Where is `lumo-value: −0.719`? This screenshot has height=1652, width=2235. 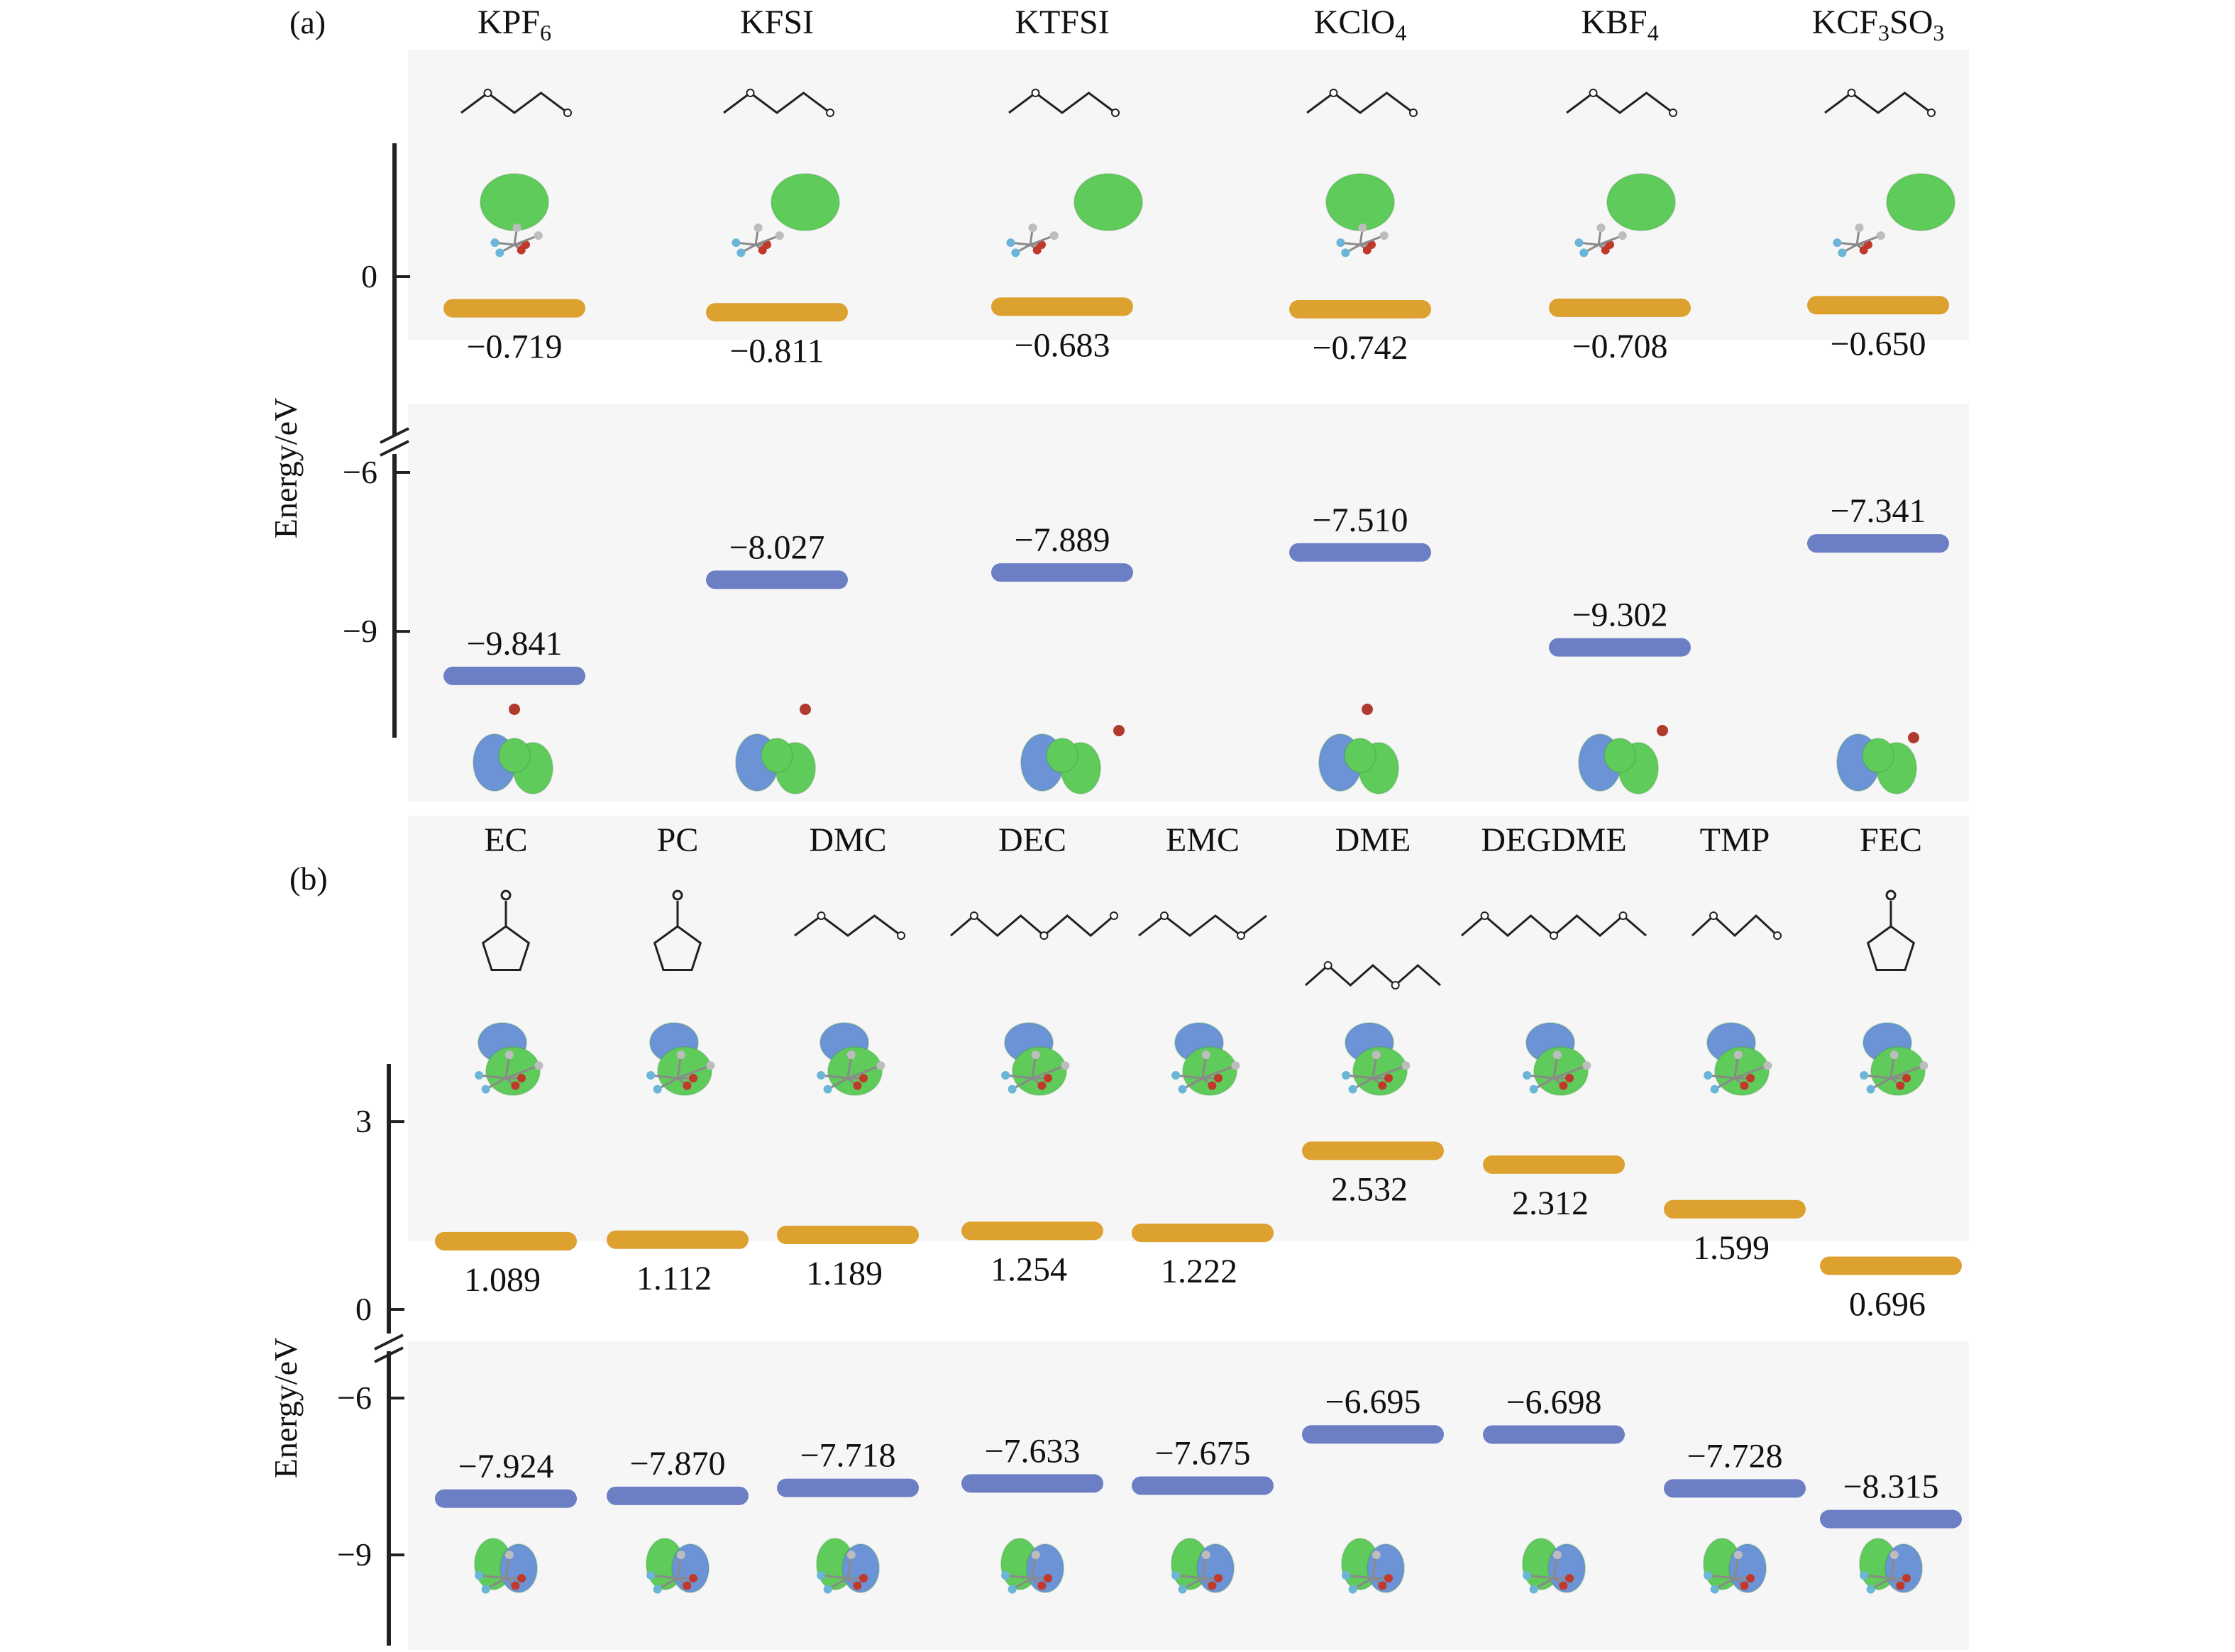 lumo-value: −0.719 is located at coordinates (514, 347).